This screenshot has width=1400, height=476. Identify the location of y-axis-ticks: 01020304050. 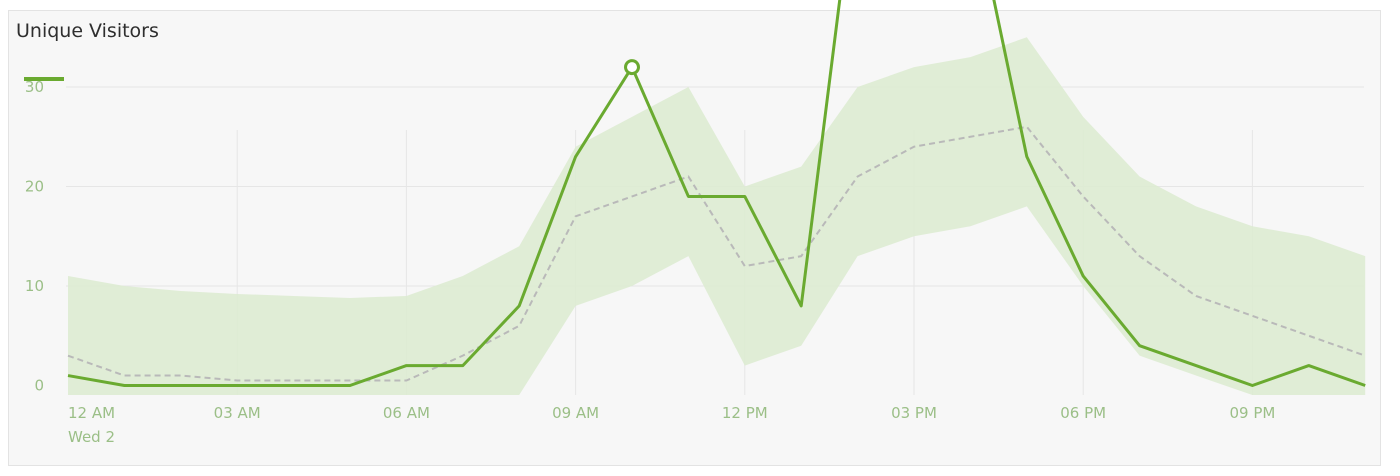
(34, 236).